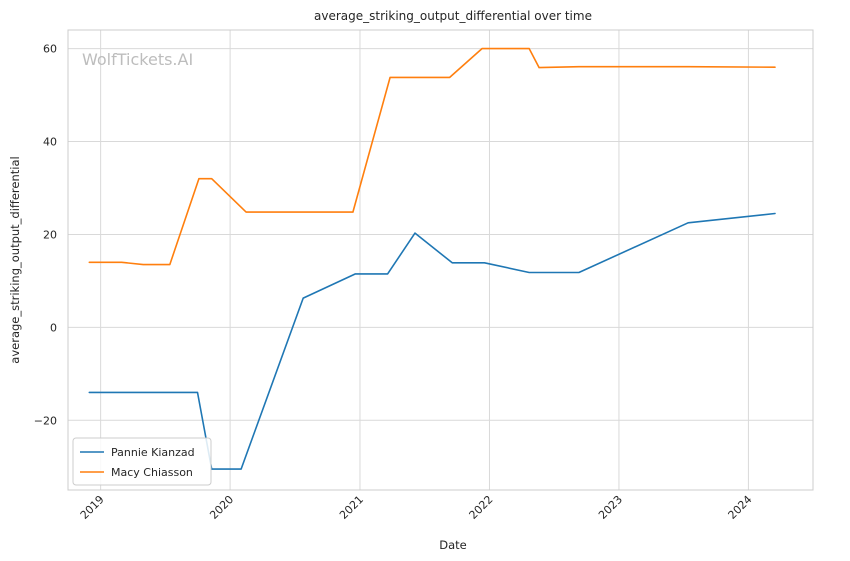 The image size is (850, 561). Describe the element at coordinates (153, 452) in the screenshot. I see `legend-label-pannie-kianzad: Pannie Kianzad` at that location.